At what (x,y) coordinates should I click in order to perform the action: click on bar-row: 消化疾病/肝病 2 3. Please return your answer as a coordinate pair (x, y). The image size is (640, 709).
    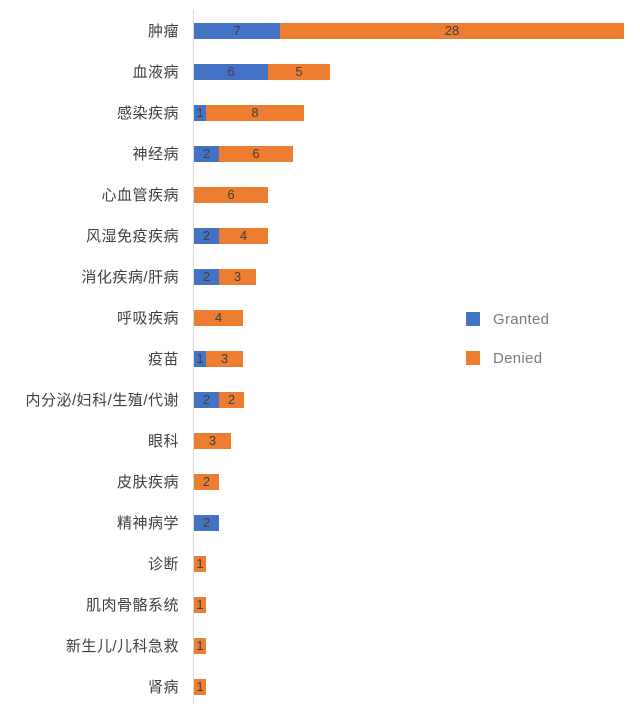
    Looking at the image, I should click on (320, 276).